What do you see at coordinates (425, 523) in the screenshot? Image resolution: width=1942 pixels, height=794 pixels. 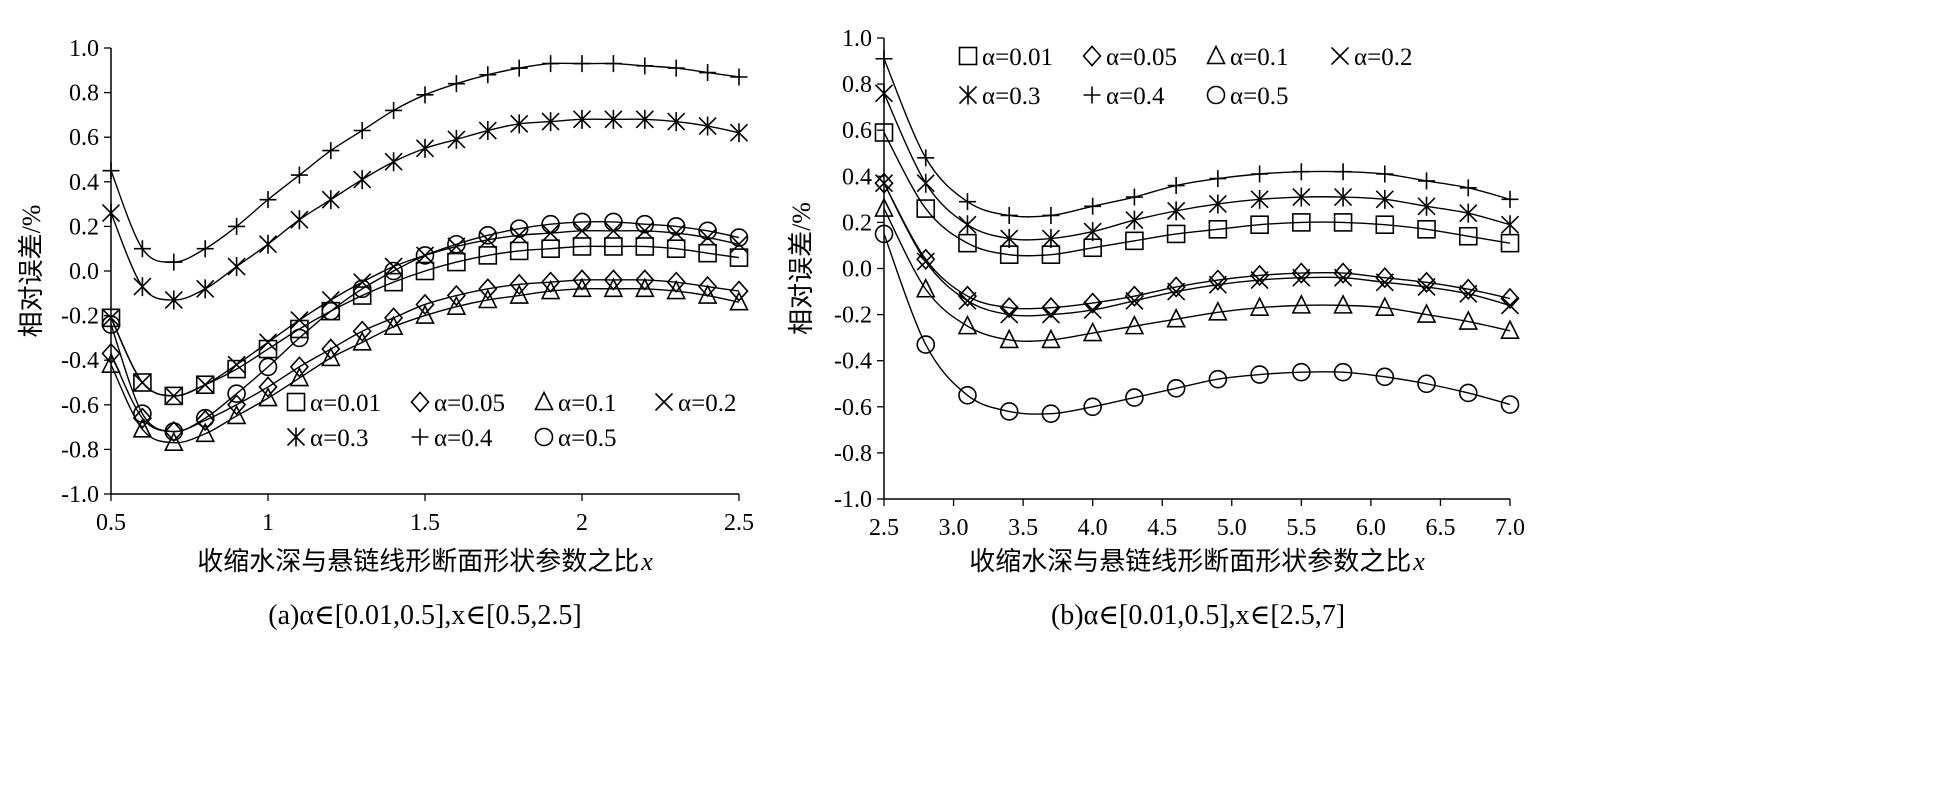 I see `x-tick-label: 1.5` at bounding box center [425, 523].